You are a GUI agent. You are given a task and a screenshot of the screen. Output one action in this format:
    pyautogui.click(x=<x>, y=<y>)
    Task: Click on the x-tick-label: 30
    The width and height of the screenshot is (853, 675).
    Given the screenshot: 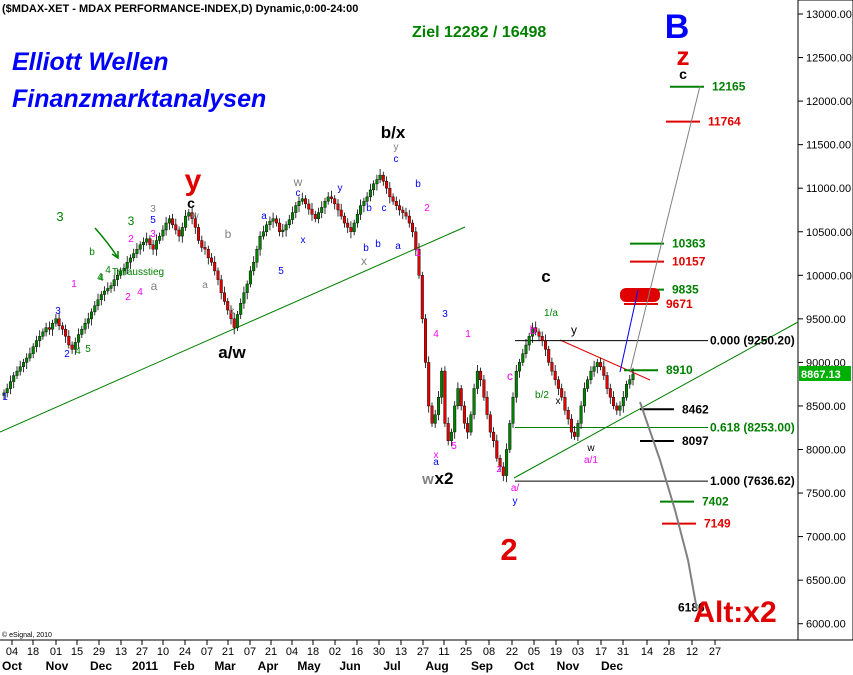 What is the action you would take?
    pyautogui.click(x=379, y=652)
    